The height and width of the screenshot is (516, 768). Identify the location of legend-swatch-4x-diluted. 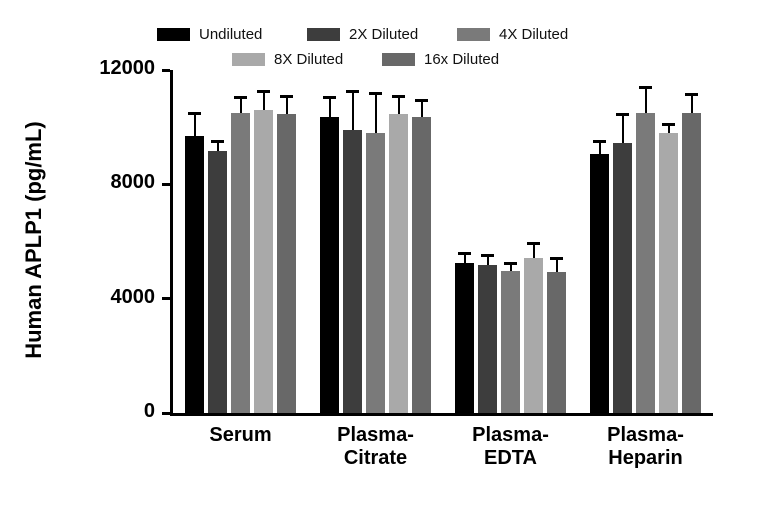
(473, 34).